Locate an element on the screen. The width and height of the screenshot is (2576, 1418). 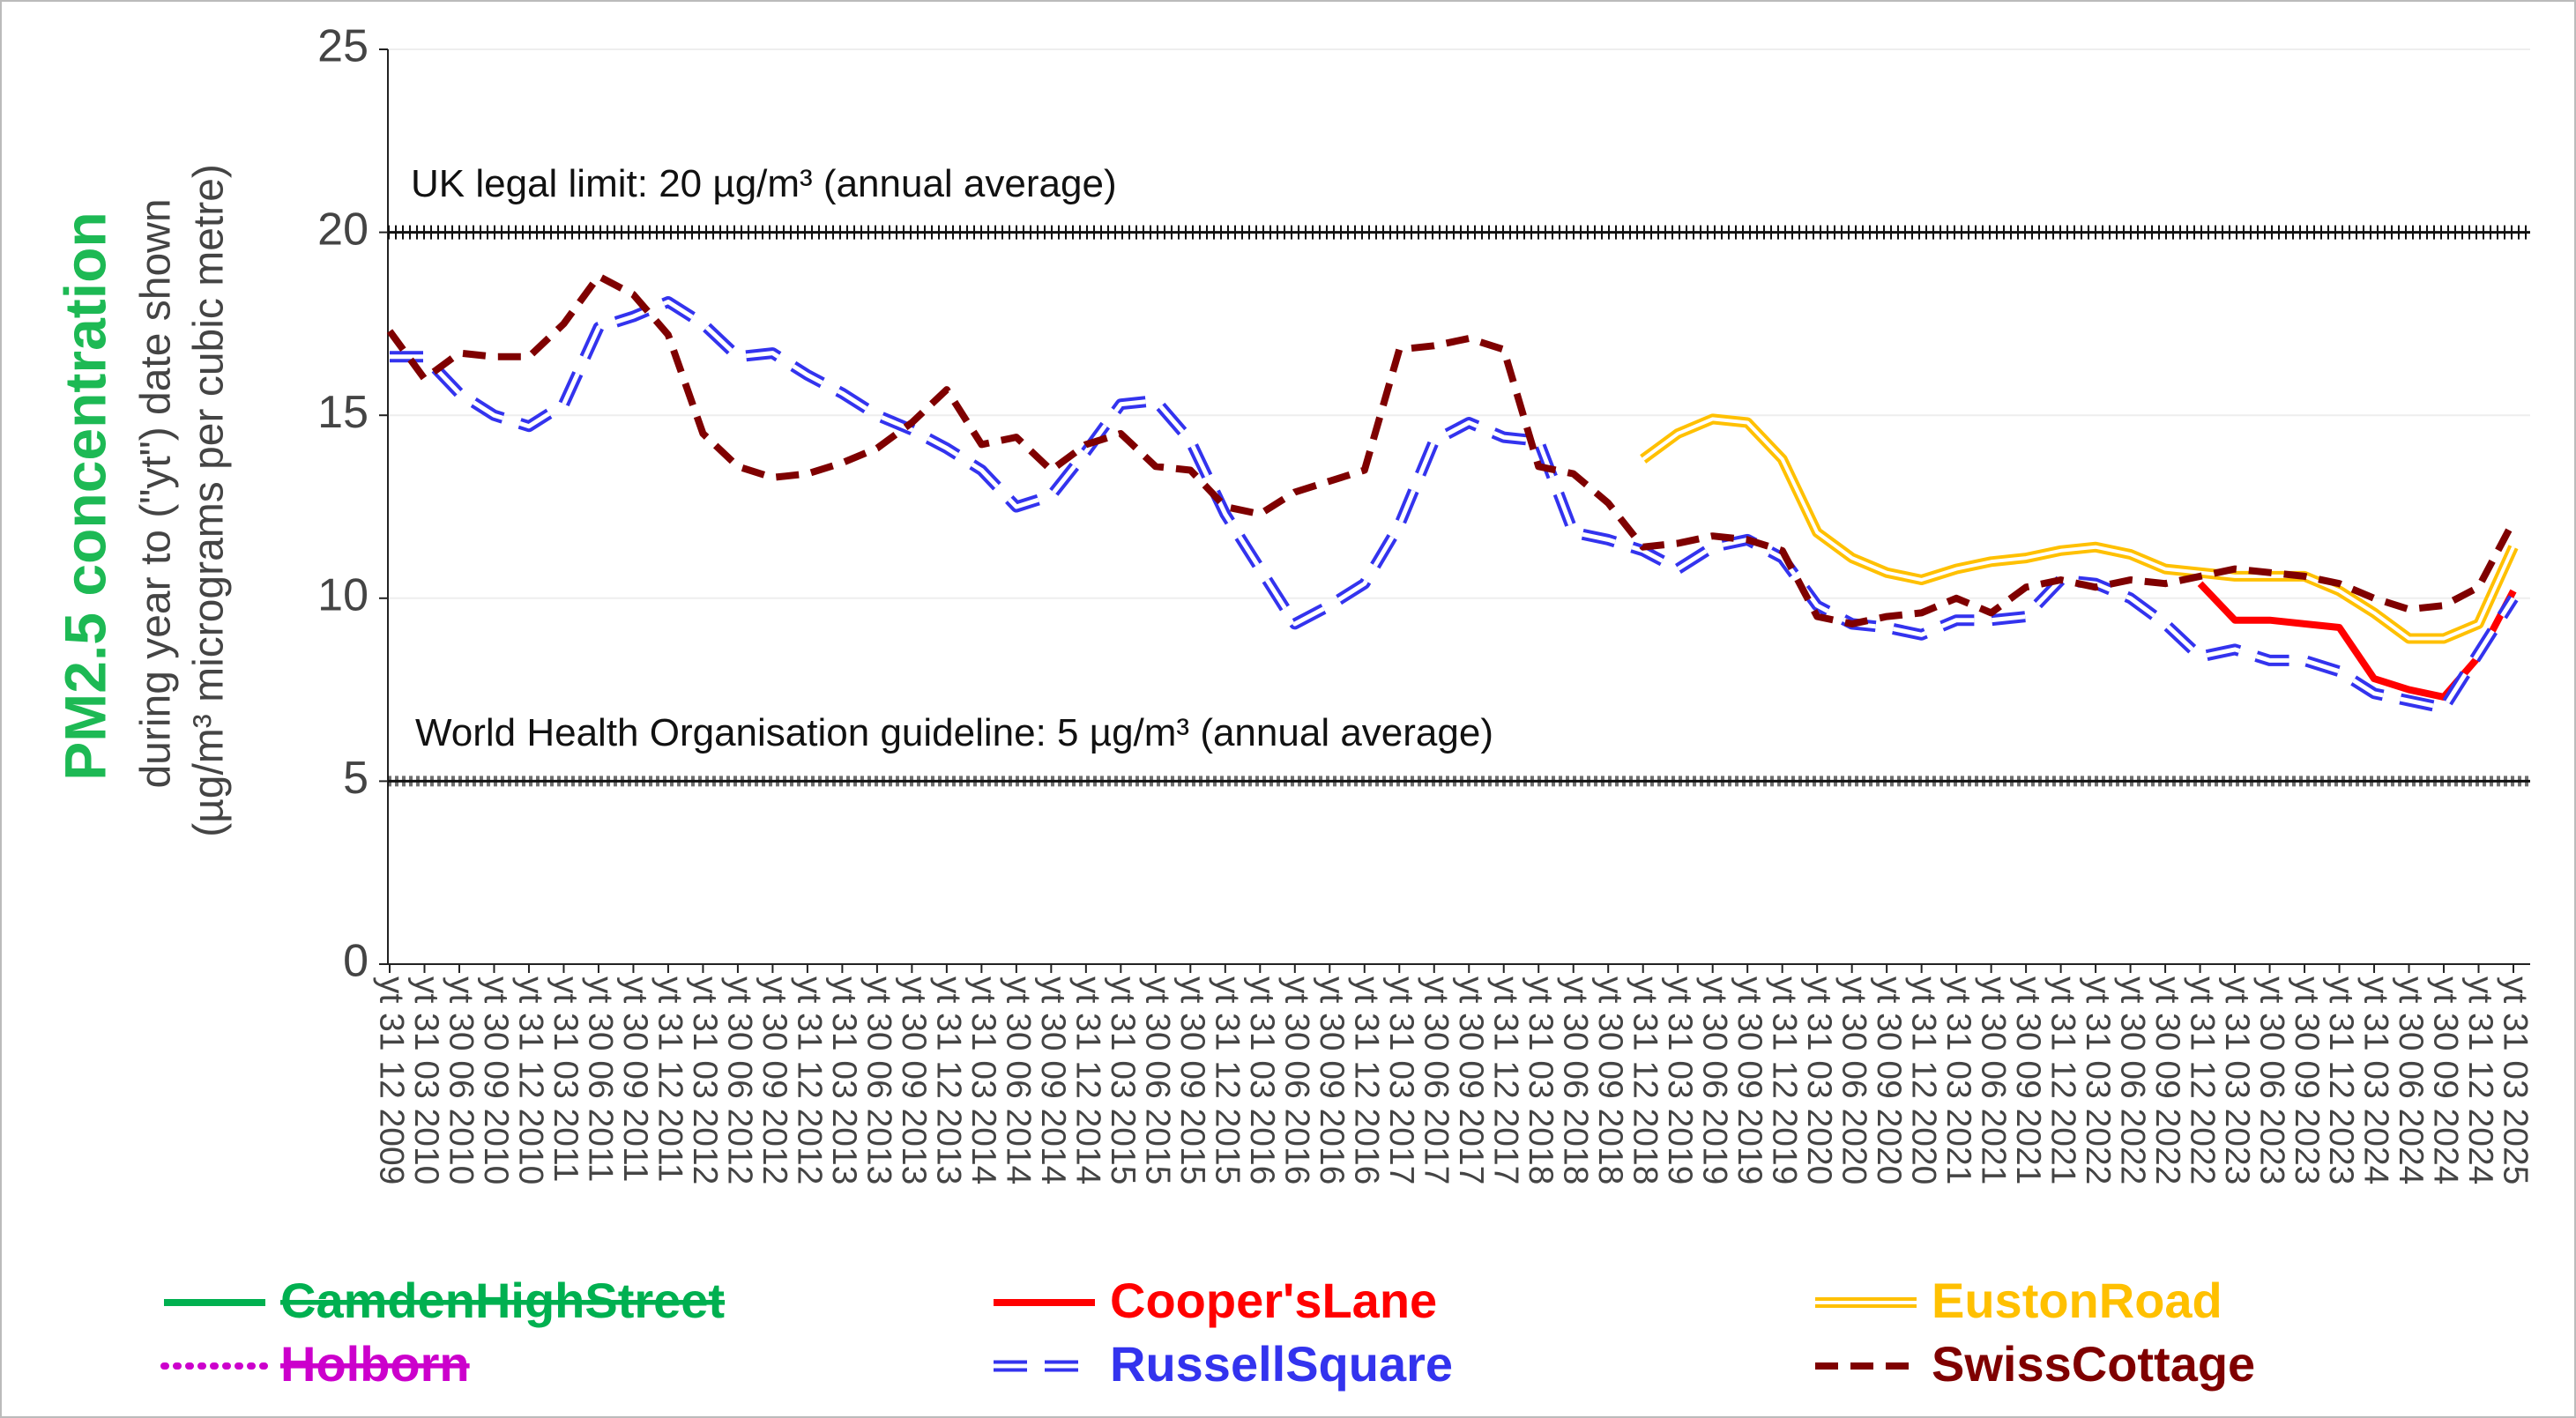
y-tick-label: 0 is located at coordinates (356, 961).